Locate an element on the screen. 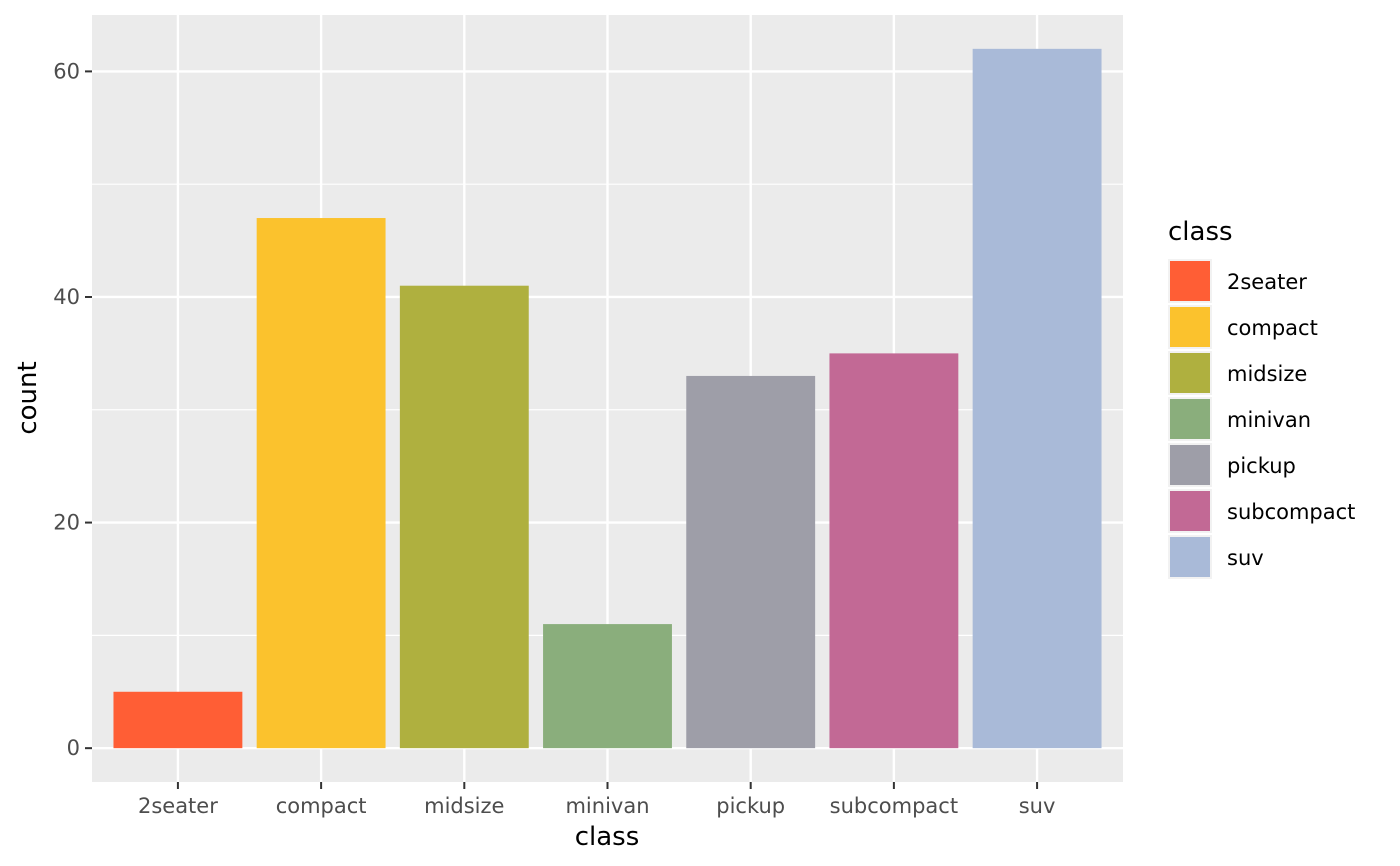  y-tick-label: 20 is located at coordinates (66, 523).